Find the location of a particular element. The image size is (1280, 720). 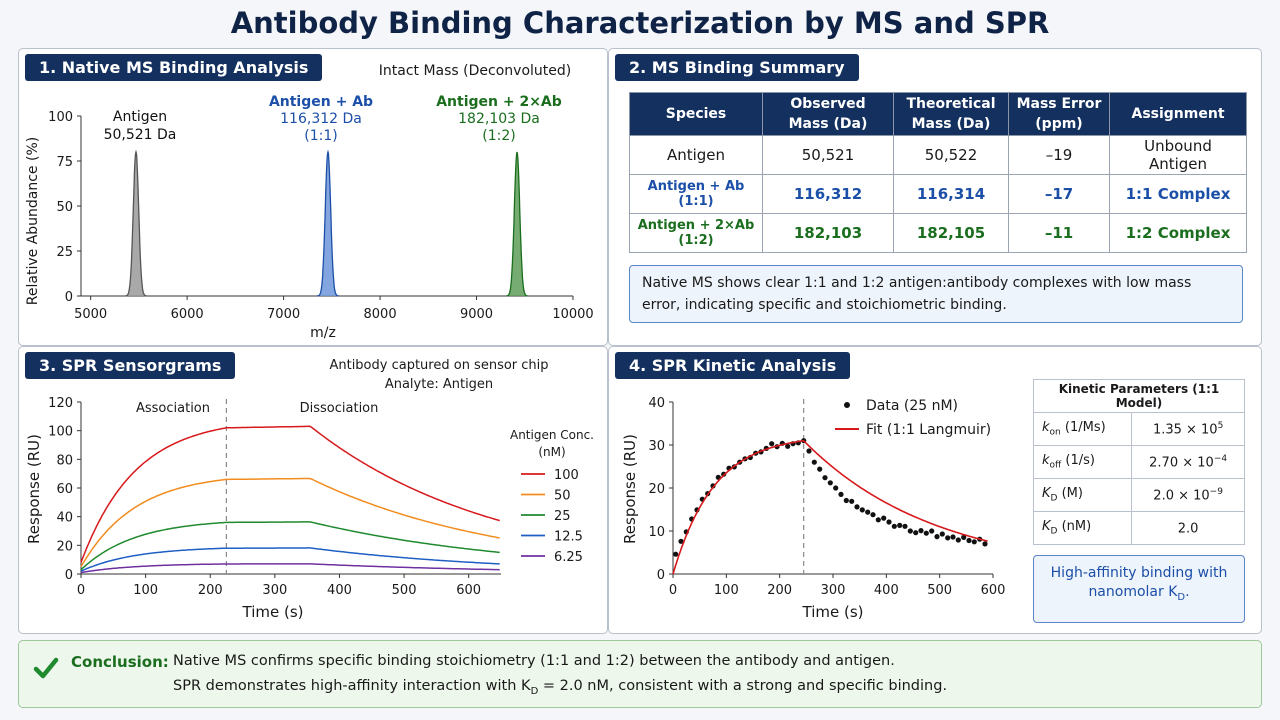

legend-data-marker is located at coordinates (847, 405).